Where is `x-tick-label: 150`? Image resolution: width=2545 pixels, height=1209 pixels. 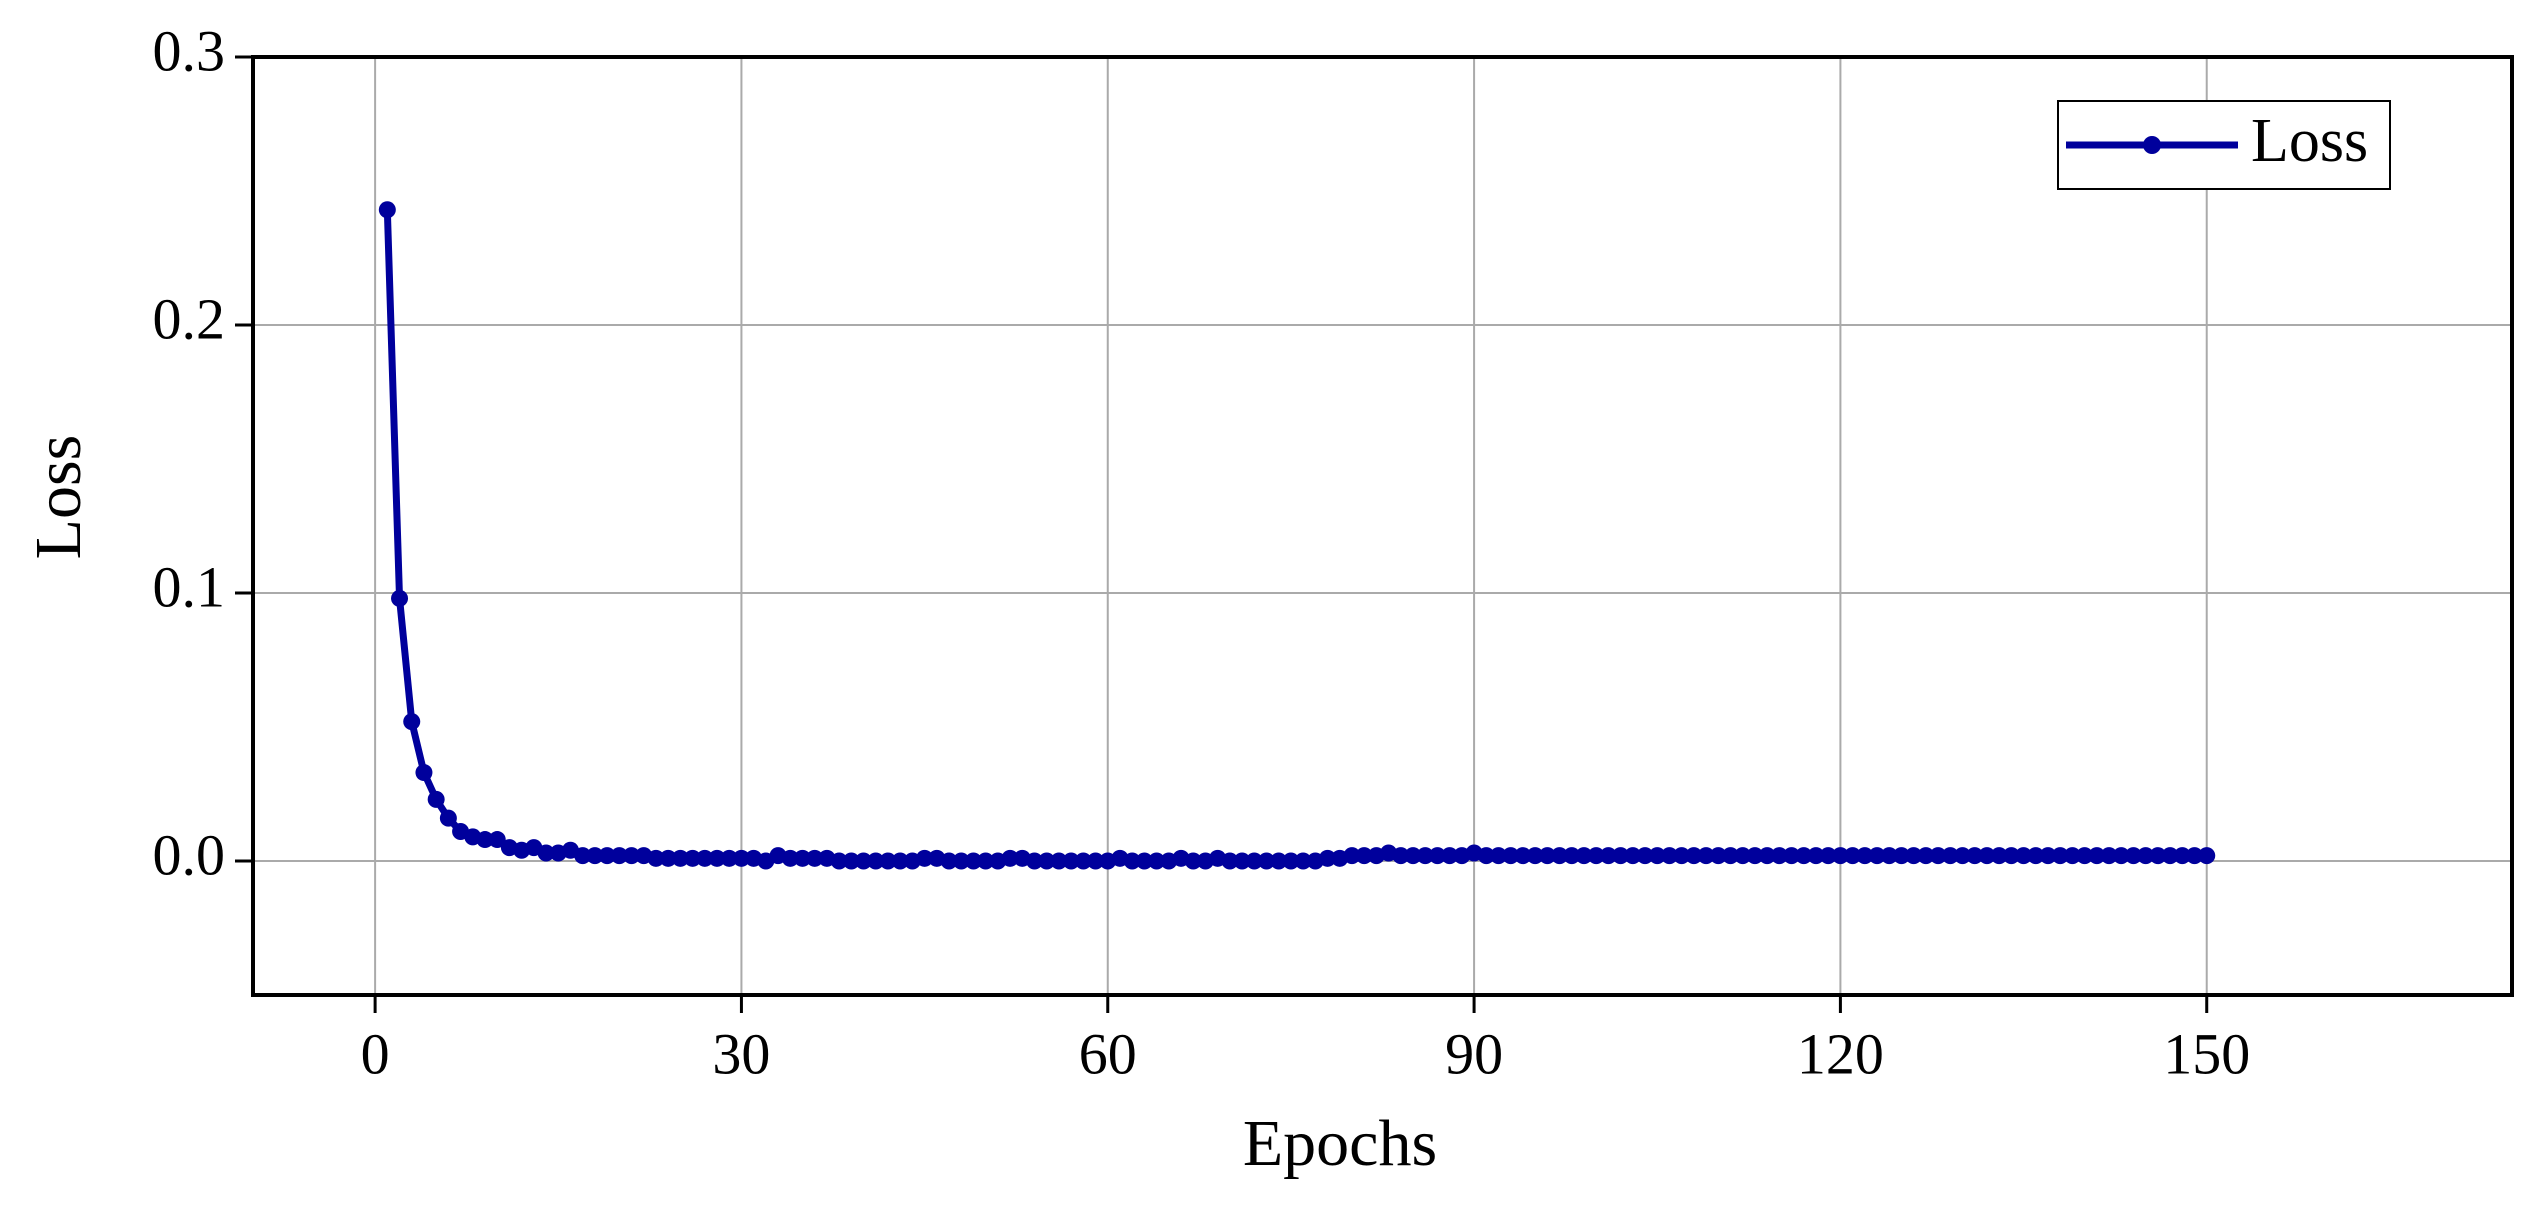 x-tick-label: 150 is located at coordinates (2206, 1053).